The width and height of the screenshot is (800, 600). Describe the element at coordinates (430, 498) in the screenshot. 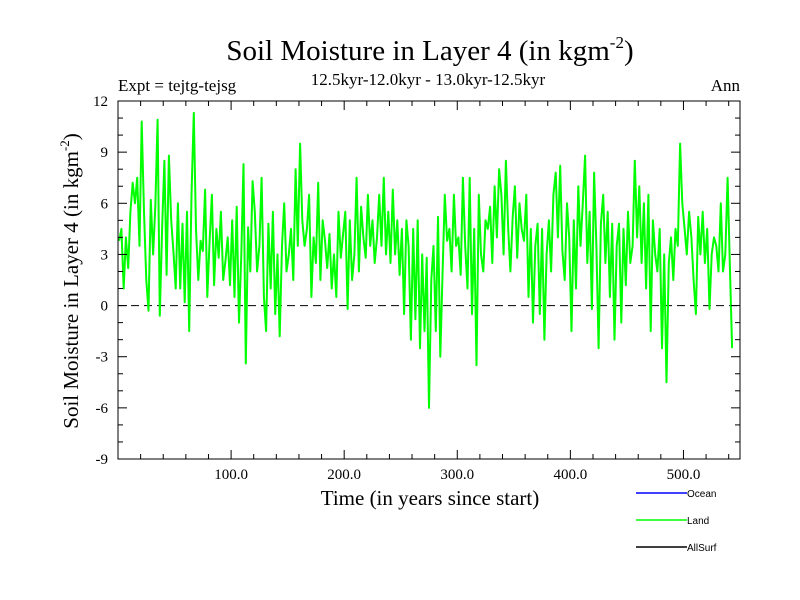

I see `x-axis-label: Time (in years since start)` at that location.